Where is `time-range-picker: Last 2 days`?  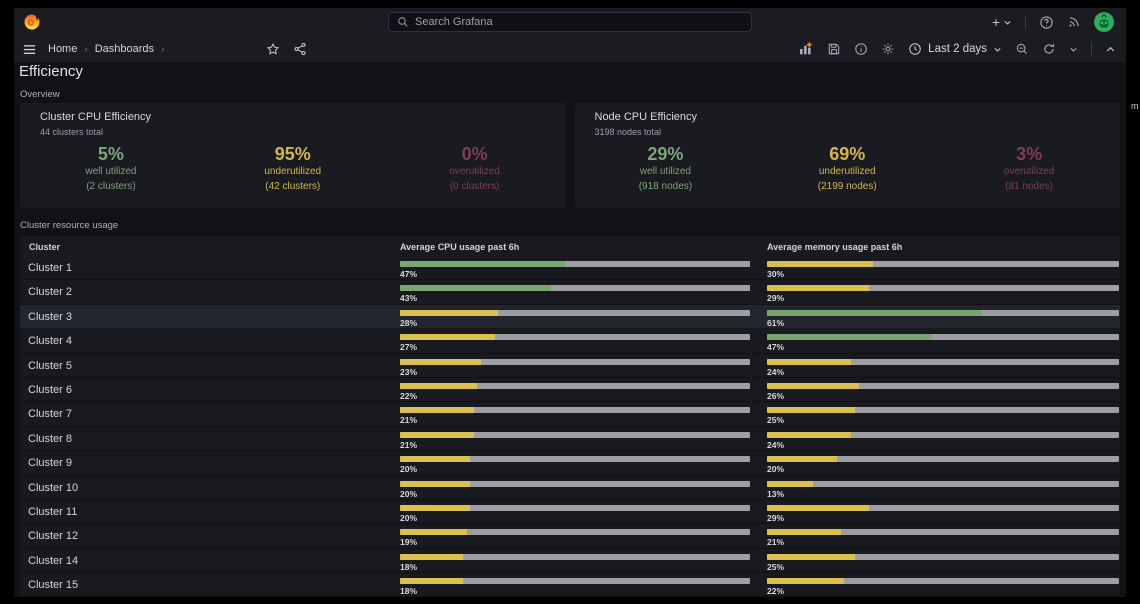
time-range-picker: Last 2 days is located at coordinates (955, 49).